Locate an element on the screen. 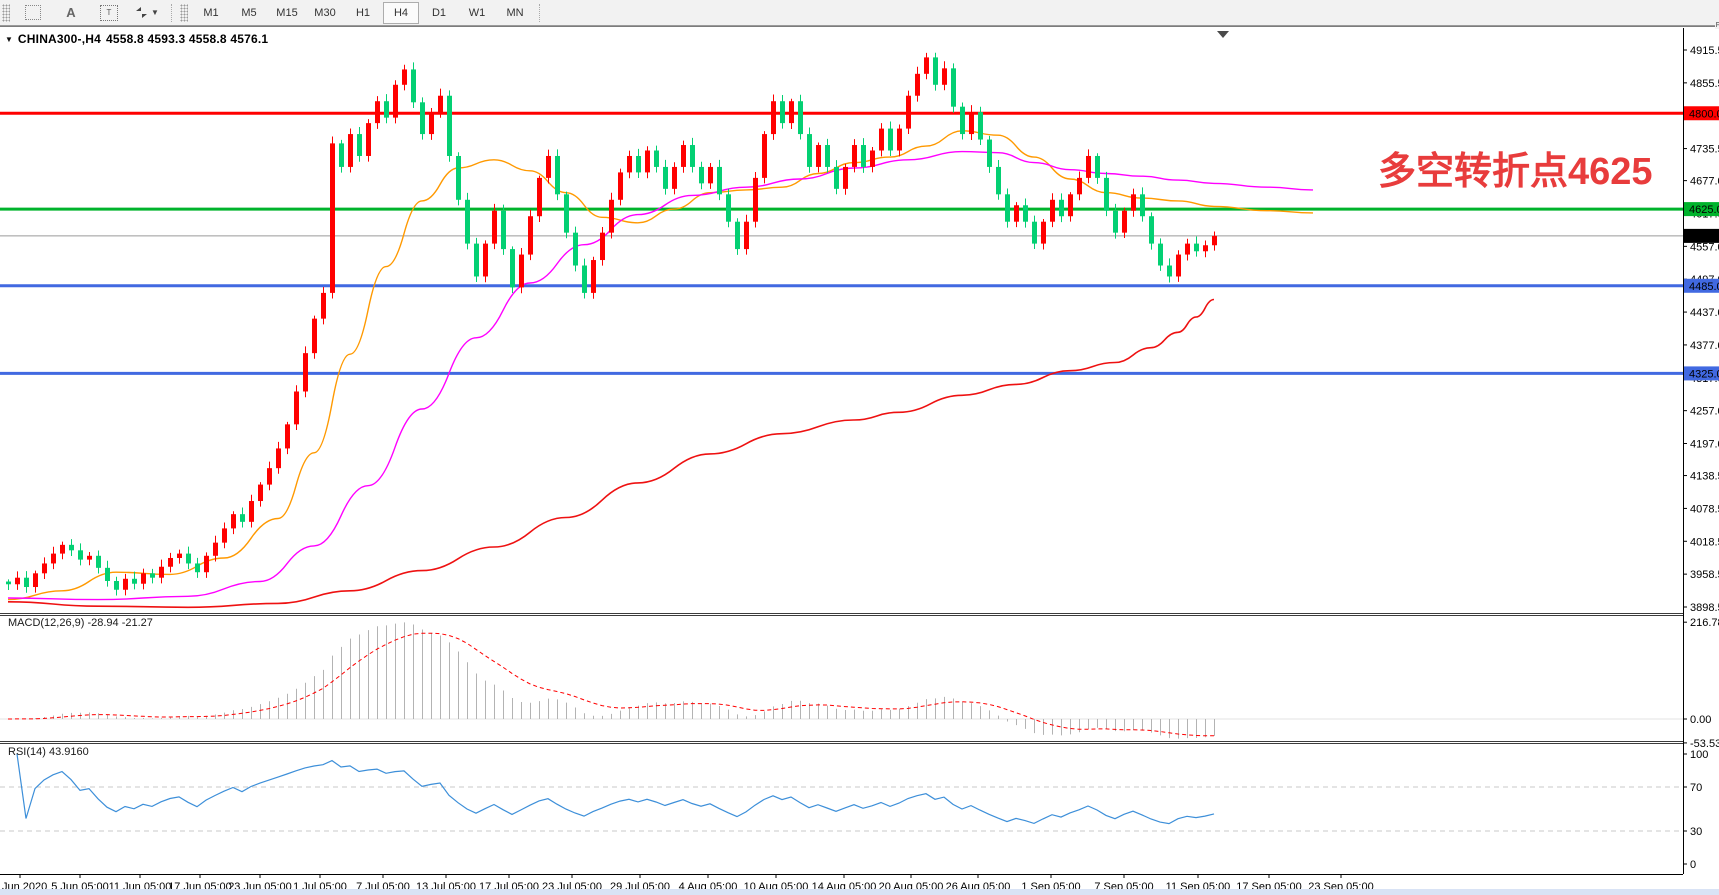  timeframe-mn-button: MN is located at coordinates (515, 12).